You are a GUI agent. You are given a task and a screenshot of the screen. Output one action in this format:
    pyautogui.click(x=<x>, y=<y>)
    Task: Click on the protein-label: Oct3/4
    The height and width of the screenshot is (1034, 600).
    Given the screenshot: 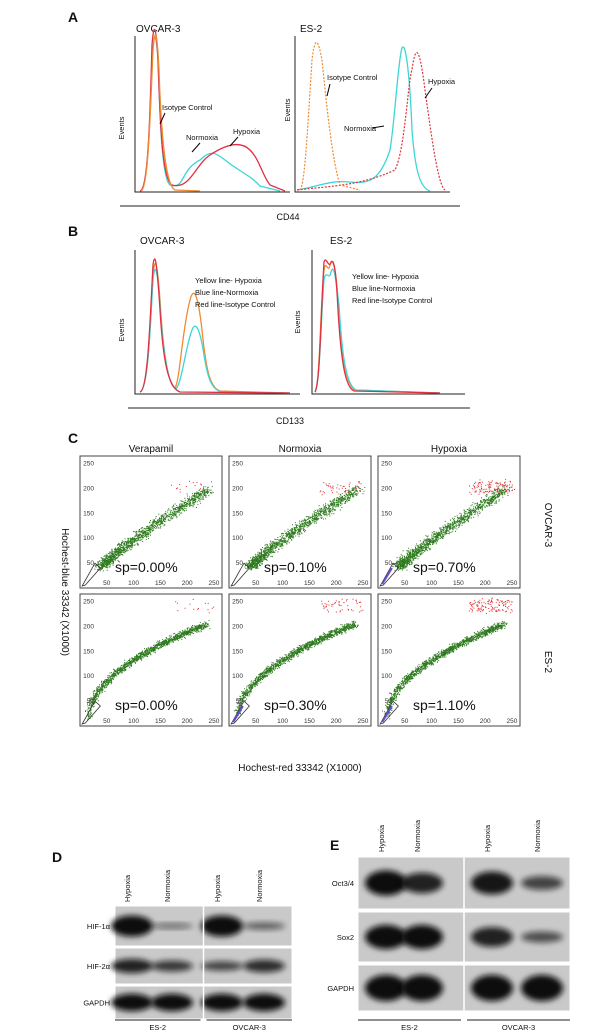 What is the action you would take?
    pyautogui.click(x=343, y=883)
    